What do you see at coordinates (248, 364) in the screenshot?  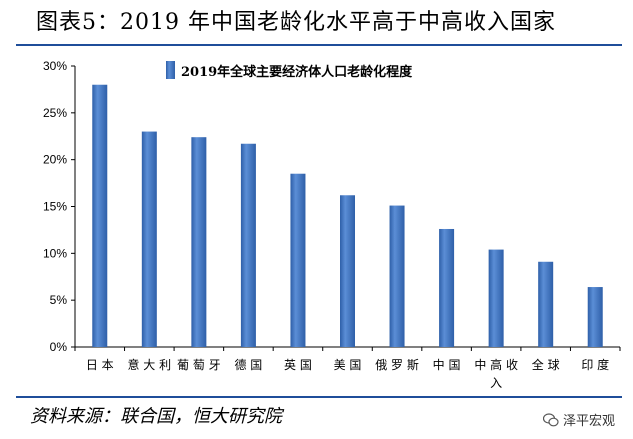 I see `x-tick-label: 德 国` at bounding box center [248, 364].